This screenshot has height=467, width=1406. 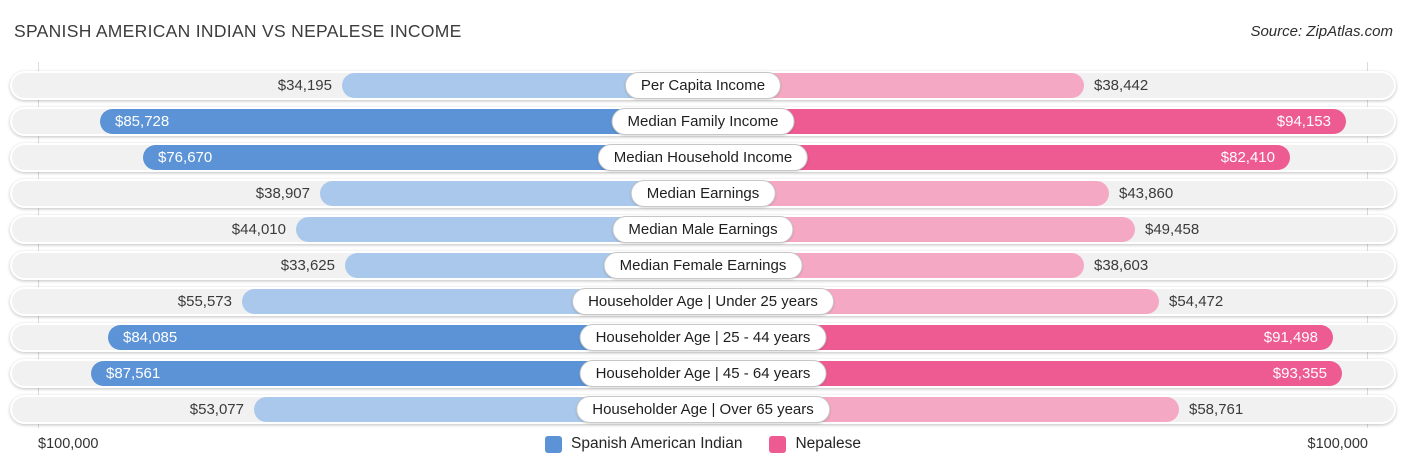 What do you see at coordinates (778, 444) in the screenshot?
I see `legend-swatch-nepalese` at bounding box center [778, 444].